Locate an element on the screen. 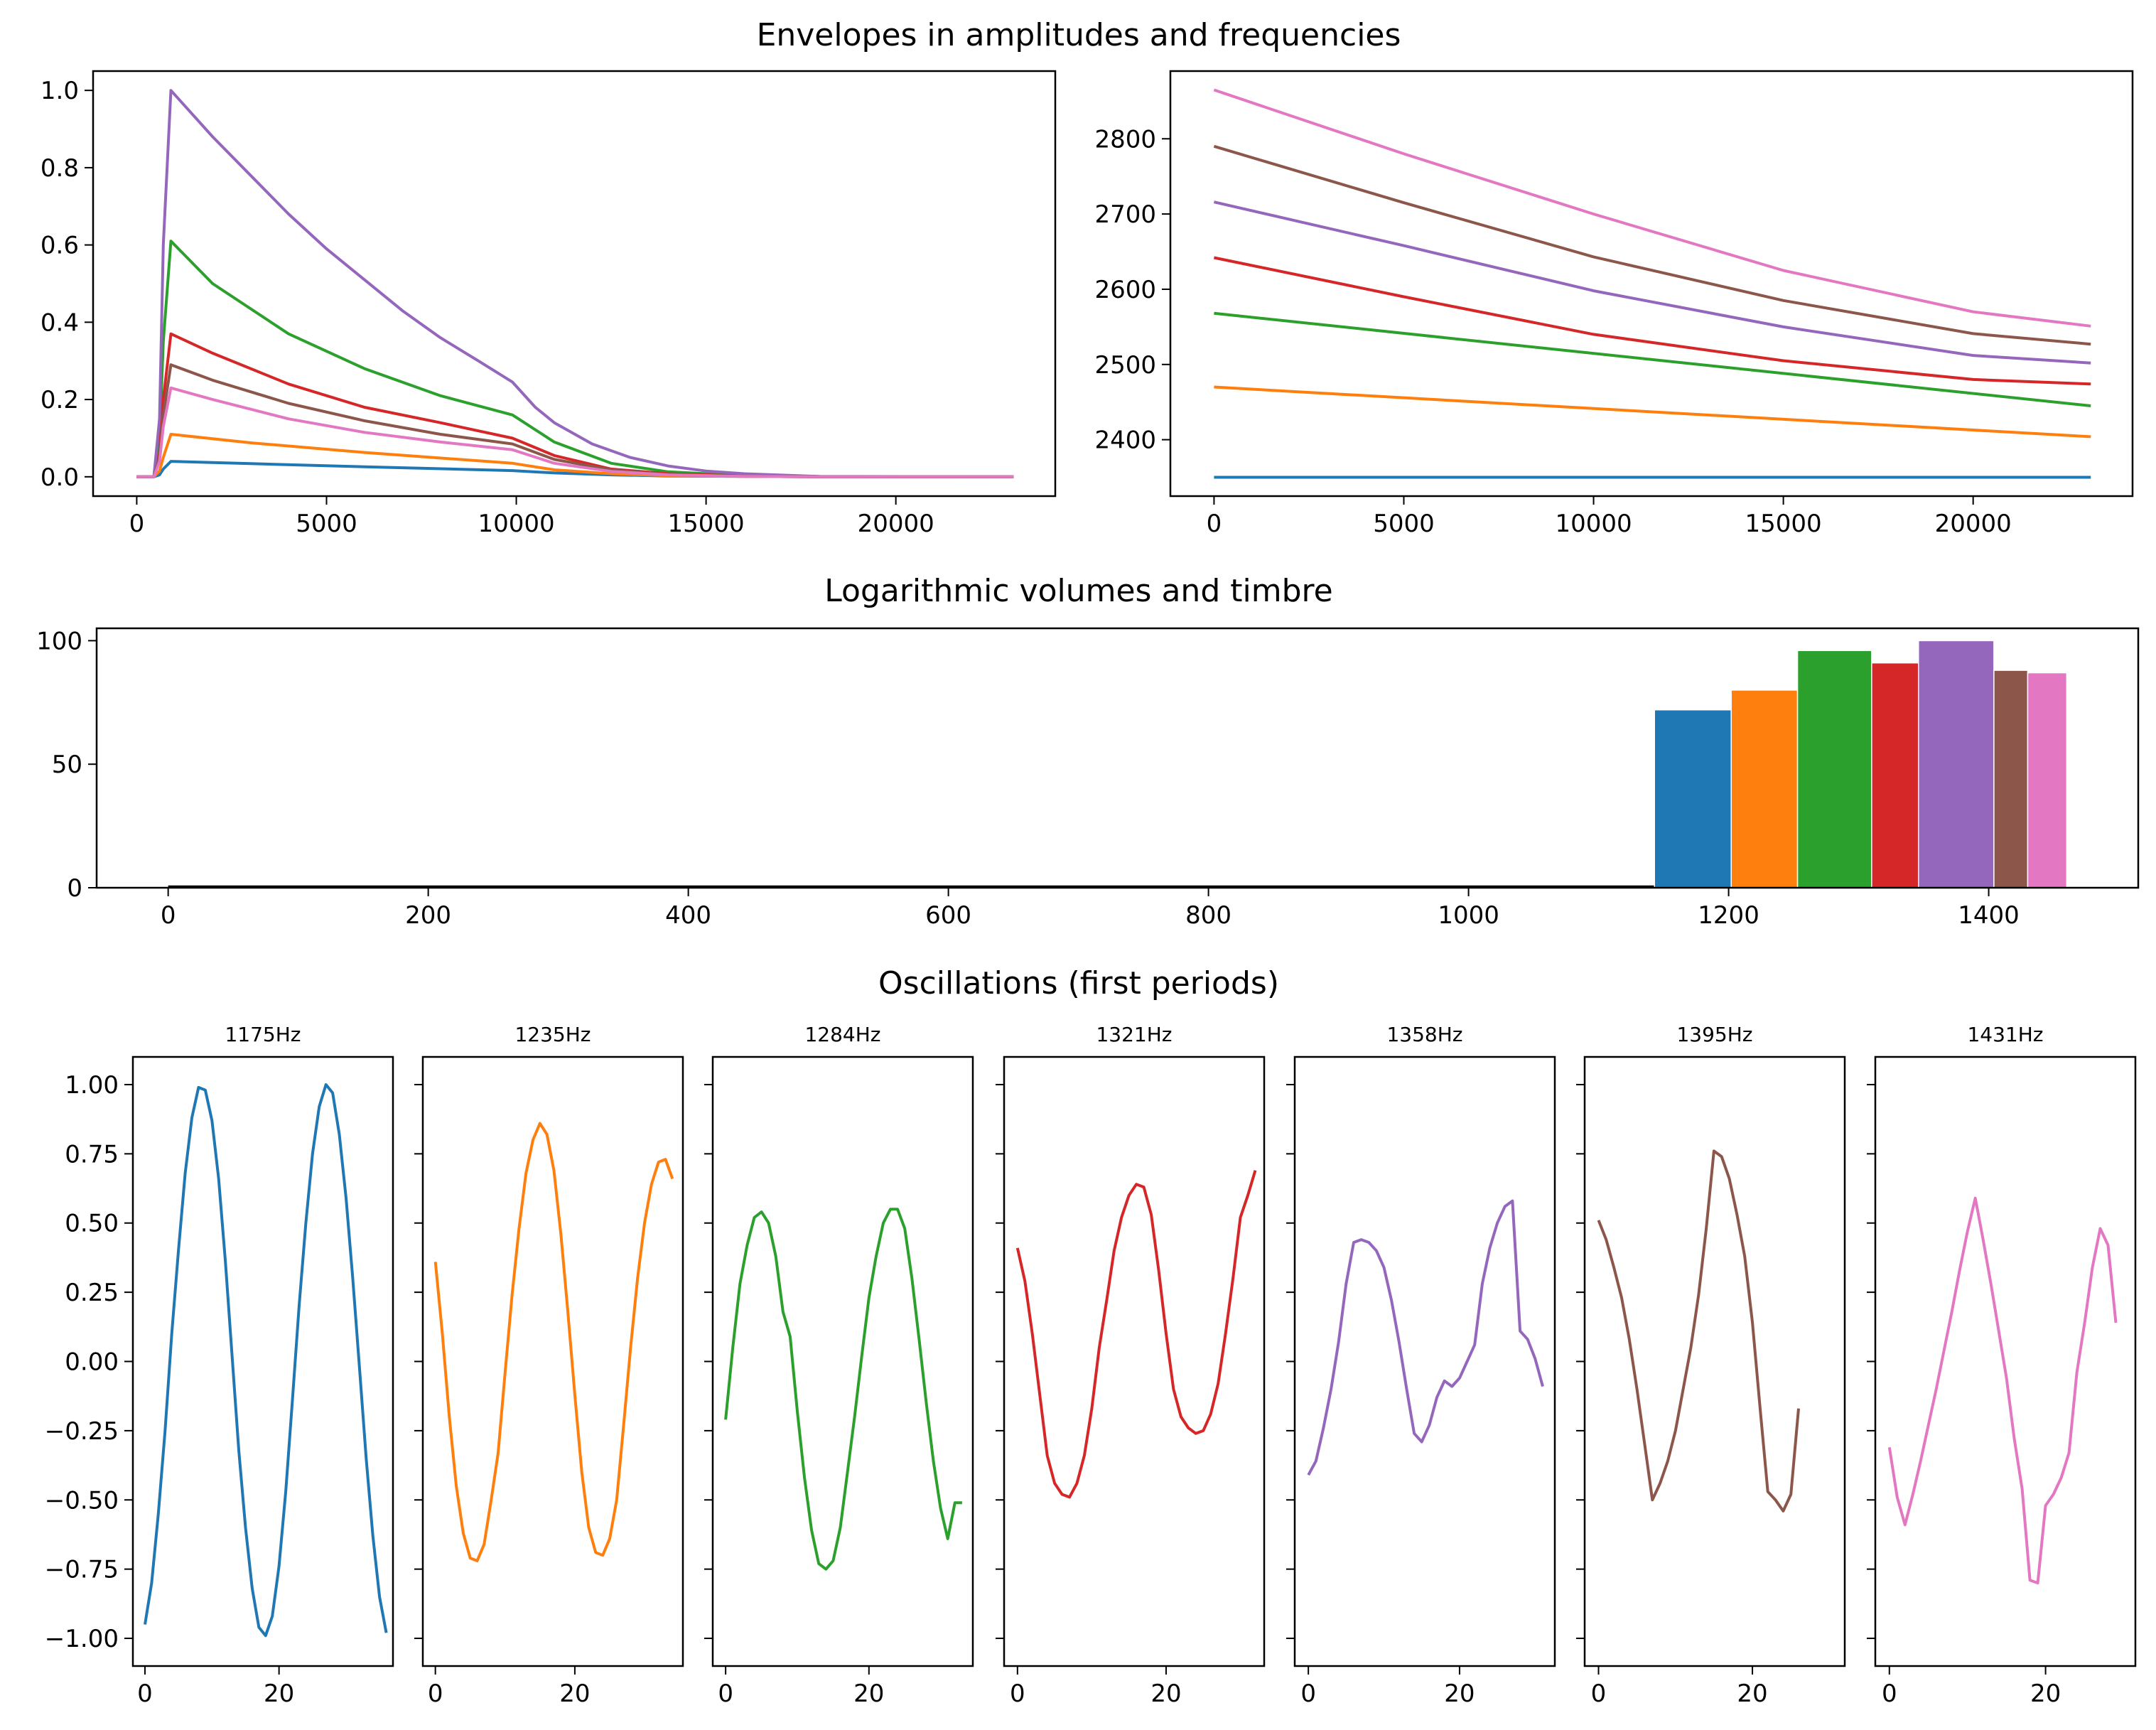  frequency-envelopes-x-tick-label: 10000 is located at coordinates (1593, 524).